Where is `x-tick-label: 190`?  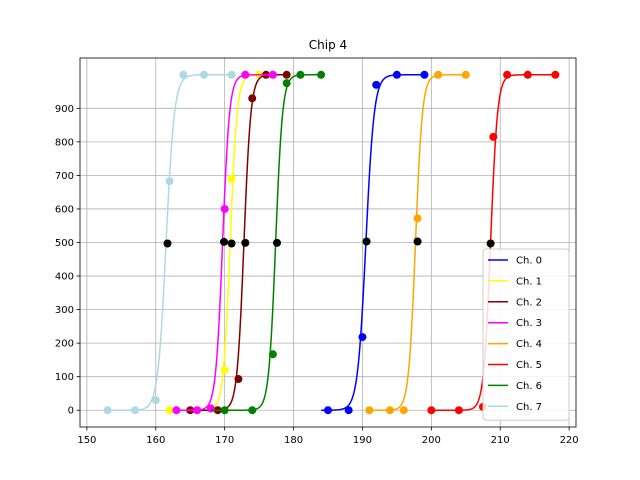
x-tick-label: 190 is located at coordinates (362, 440).